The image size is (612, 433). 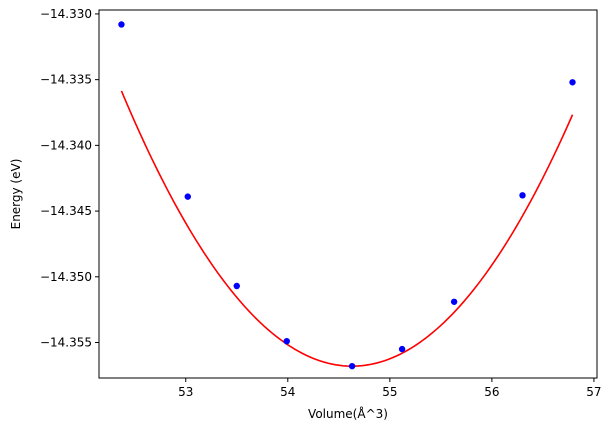 I want to click on x-tick-label: 53, so click(x=185, y=392).